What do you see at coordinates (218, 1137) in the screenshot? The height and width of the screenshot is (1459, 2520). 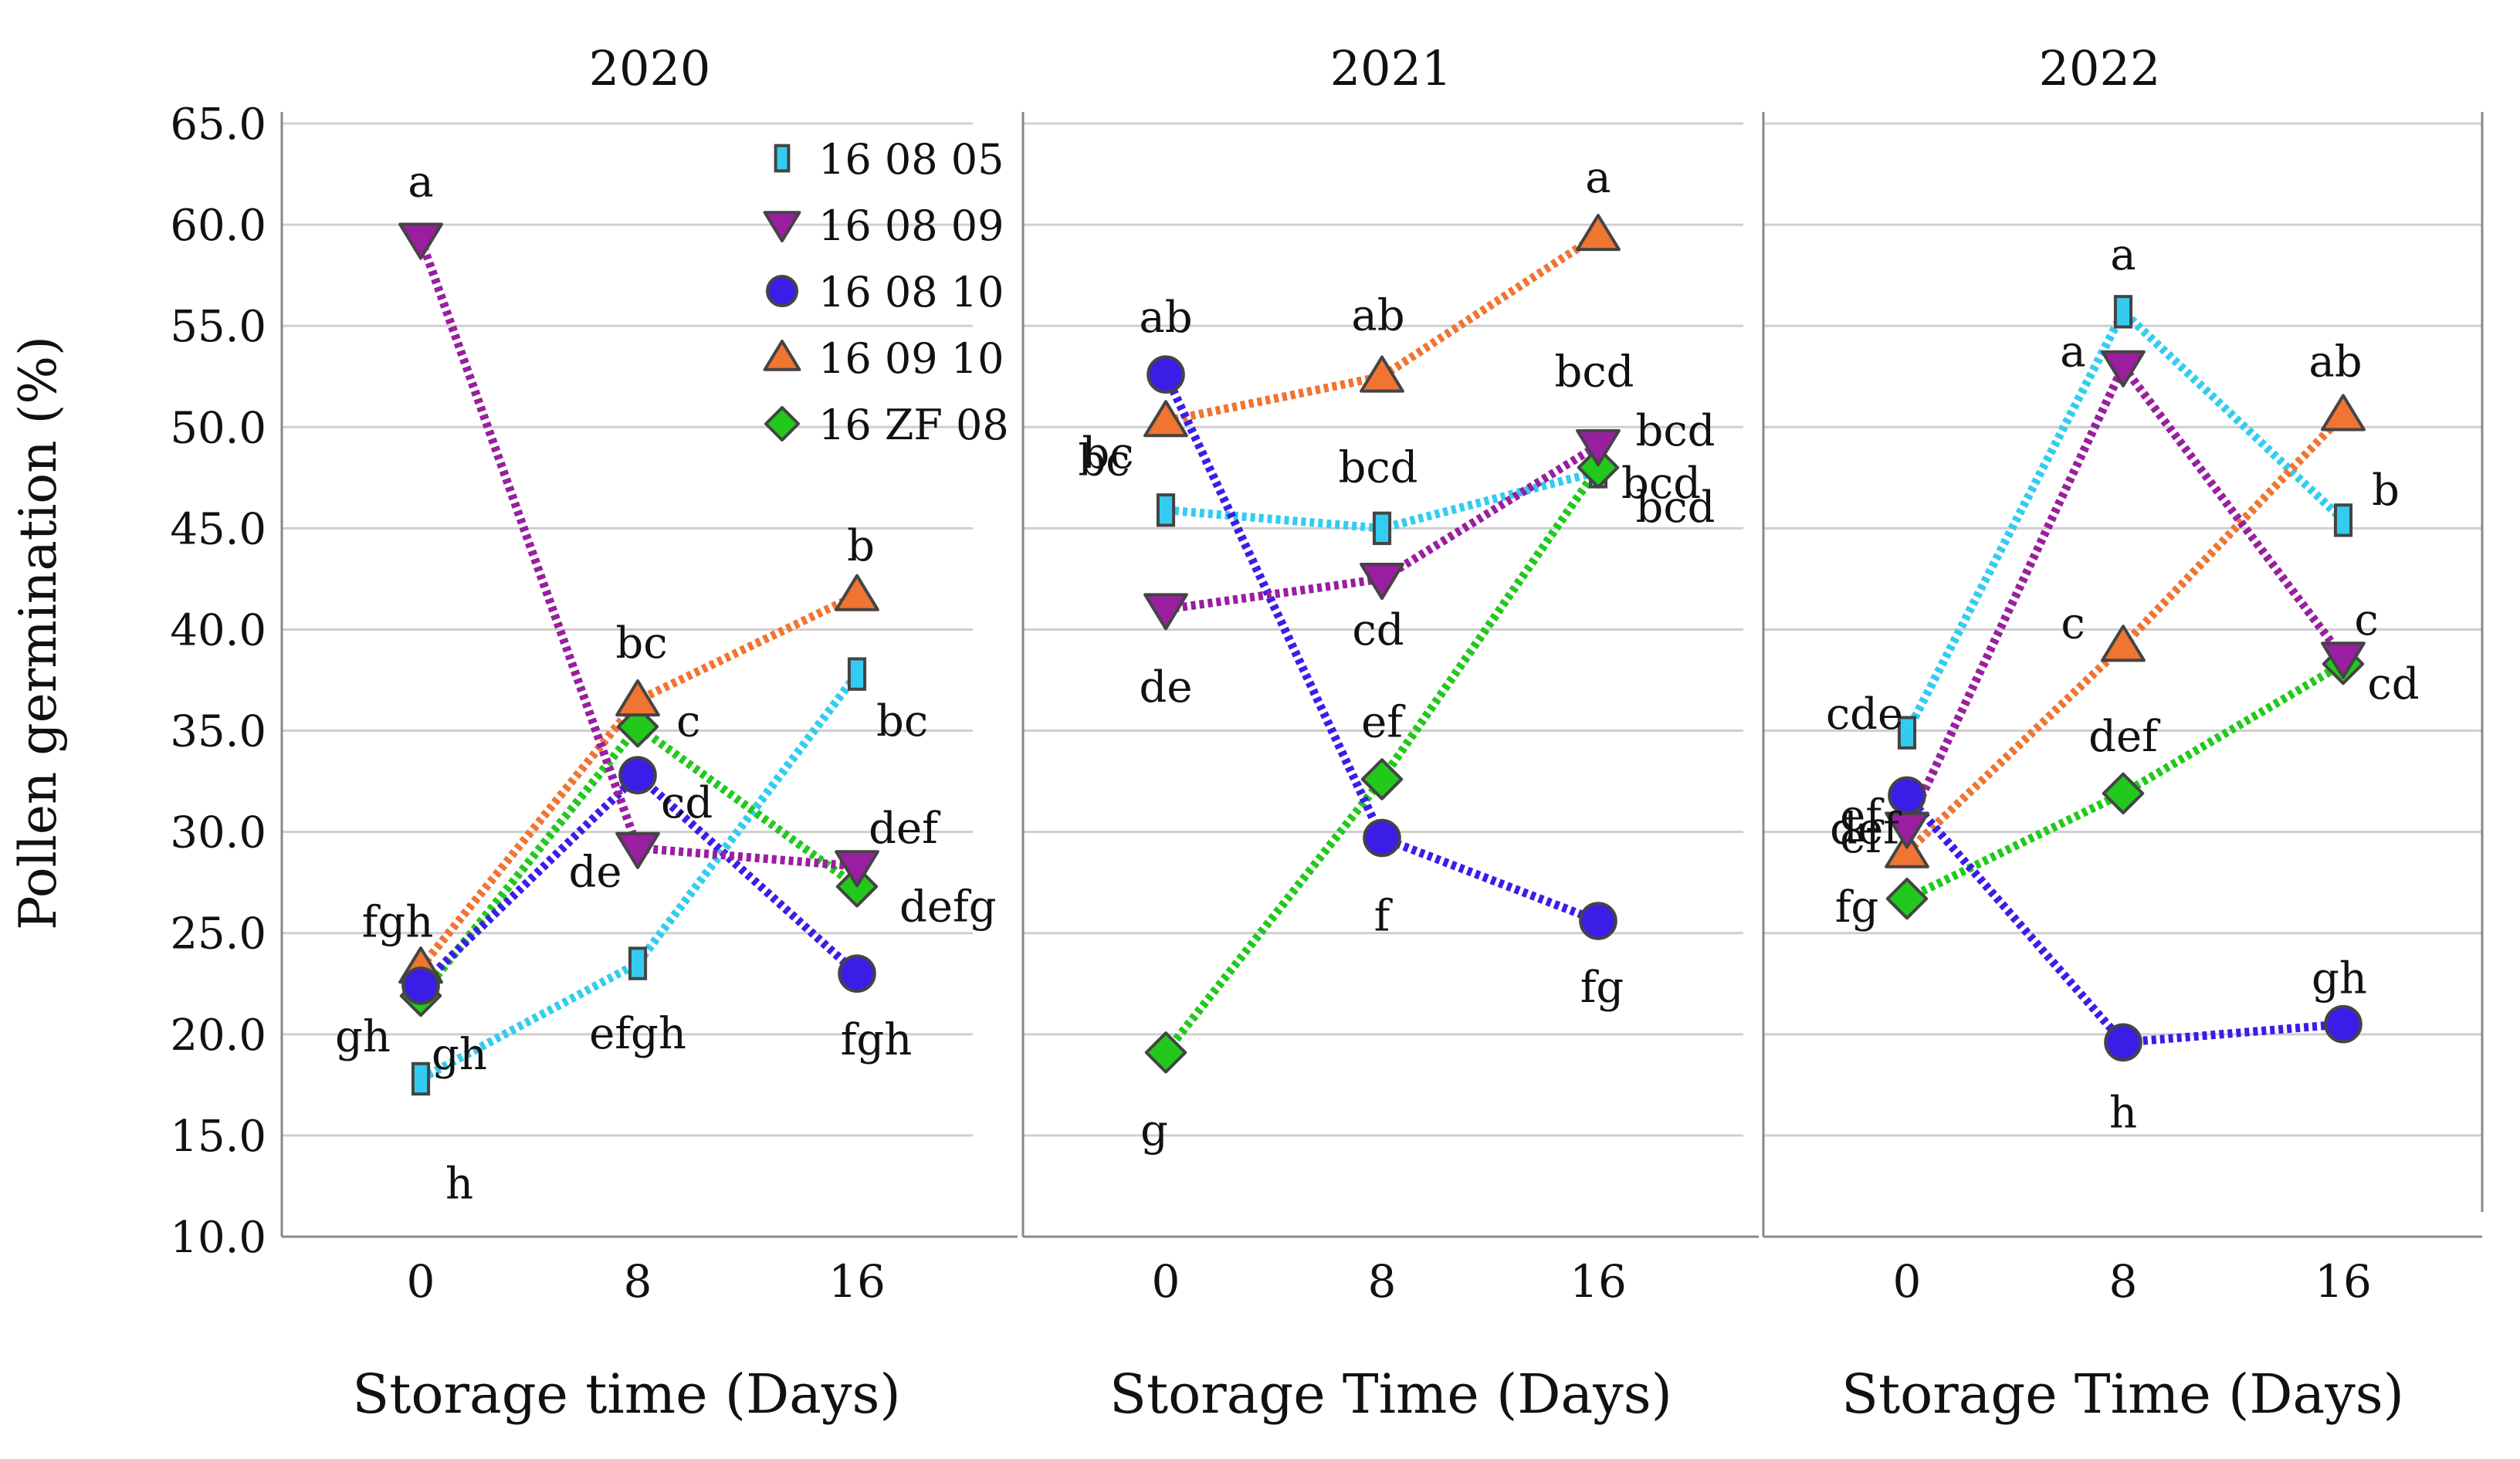 I see `y-tick-label: 15.0` at bounding box center [218, 1137].